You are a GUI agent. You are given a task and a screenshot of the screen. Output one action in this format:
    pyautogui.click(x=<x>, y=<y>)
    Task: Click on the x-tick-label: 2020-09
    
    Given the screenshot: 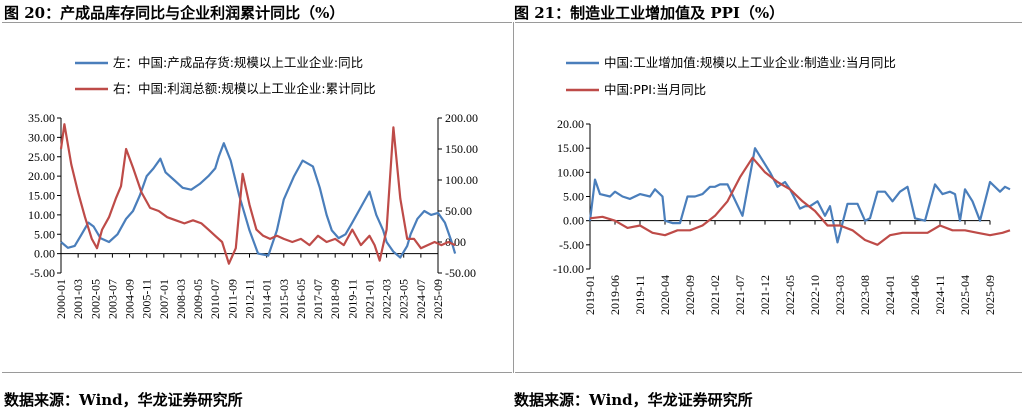 What is the action you would take?
    pyautogui.click(x=690, y=295)
    